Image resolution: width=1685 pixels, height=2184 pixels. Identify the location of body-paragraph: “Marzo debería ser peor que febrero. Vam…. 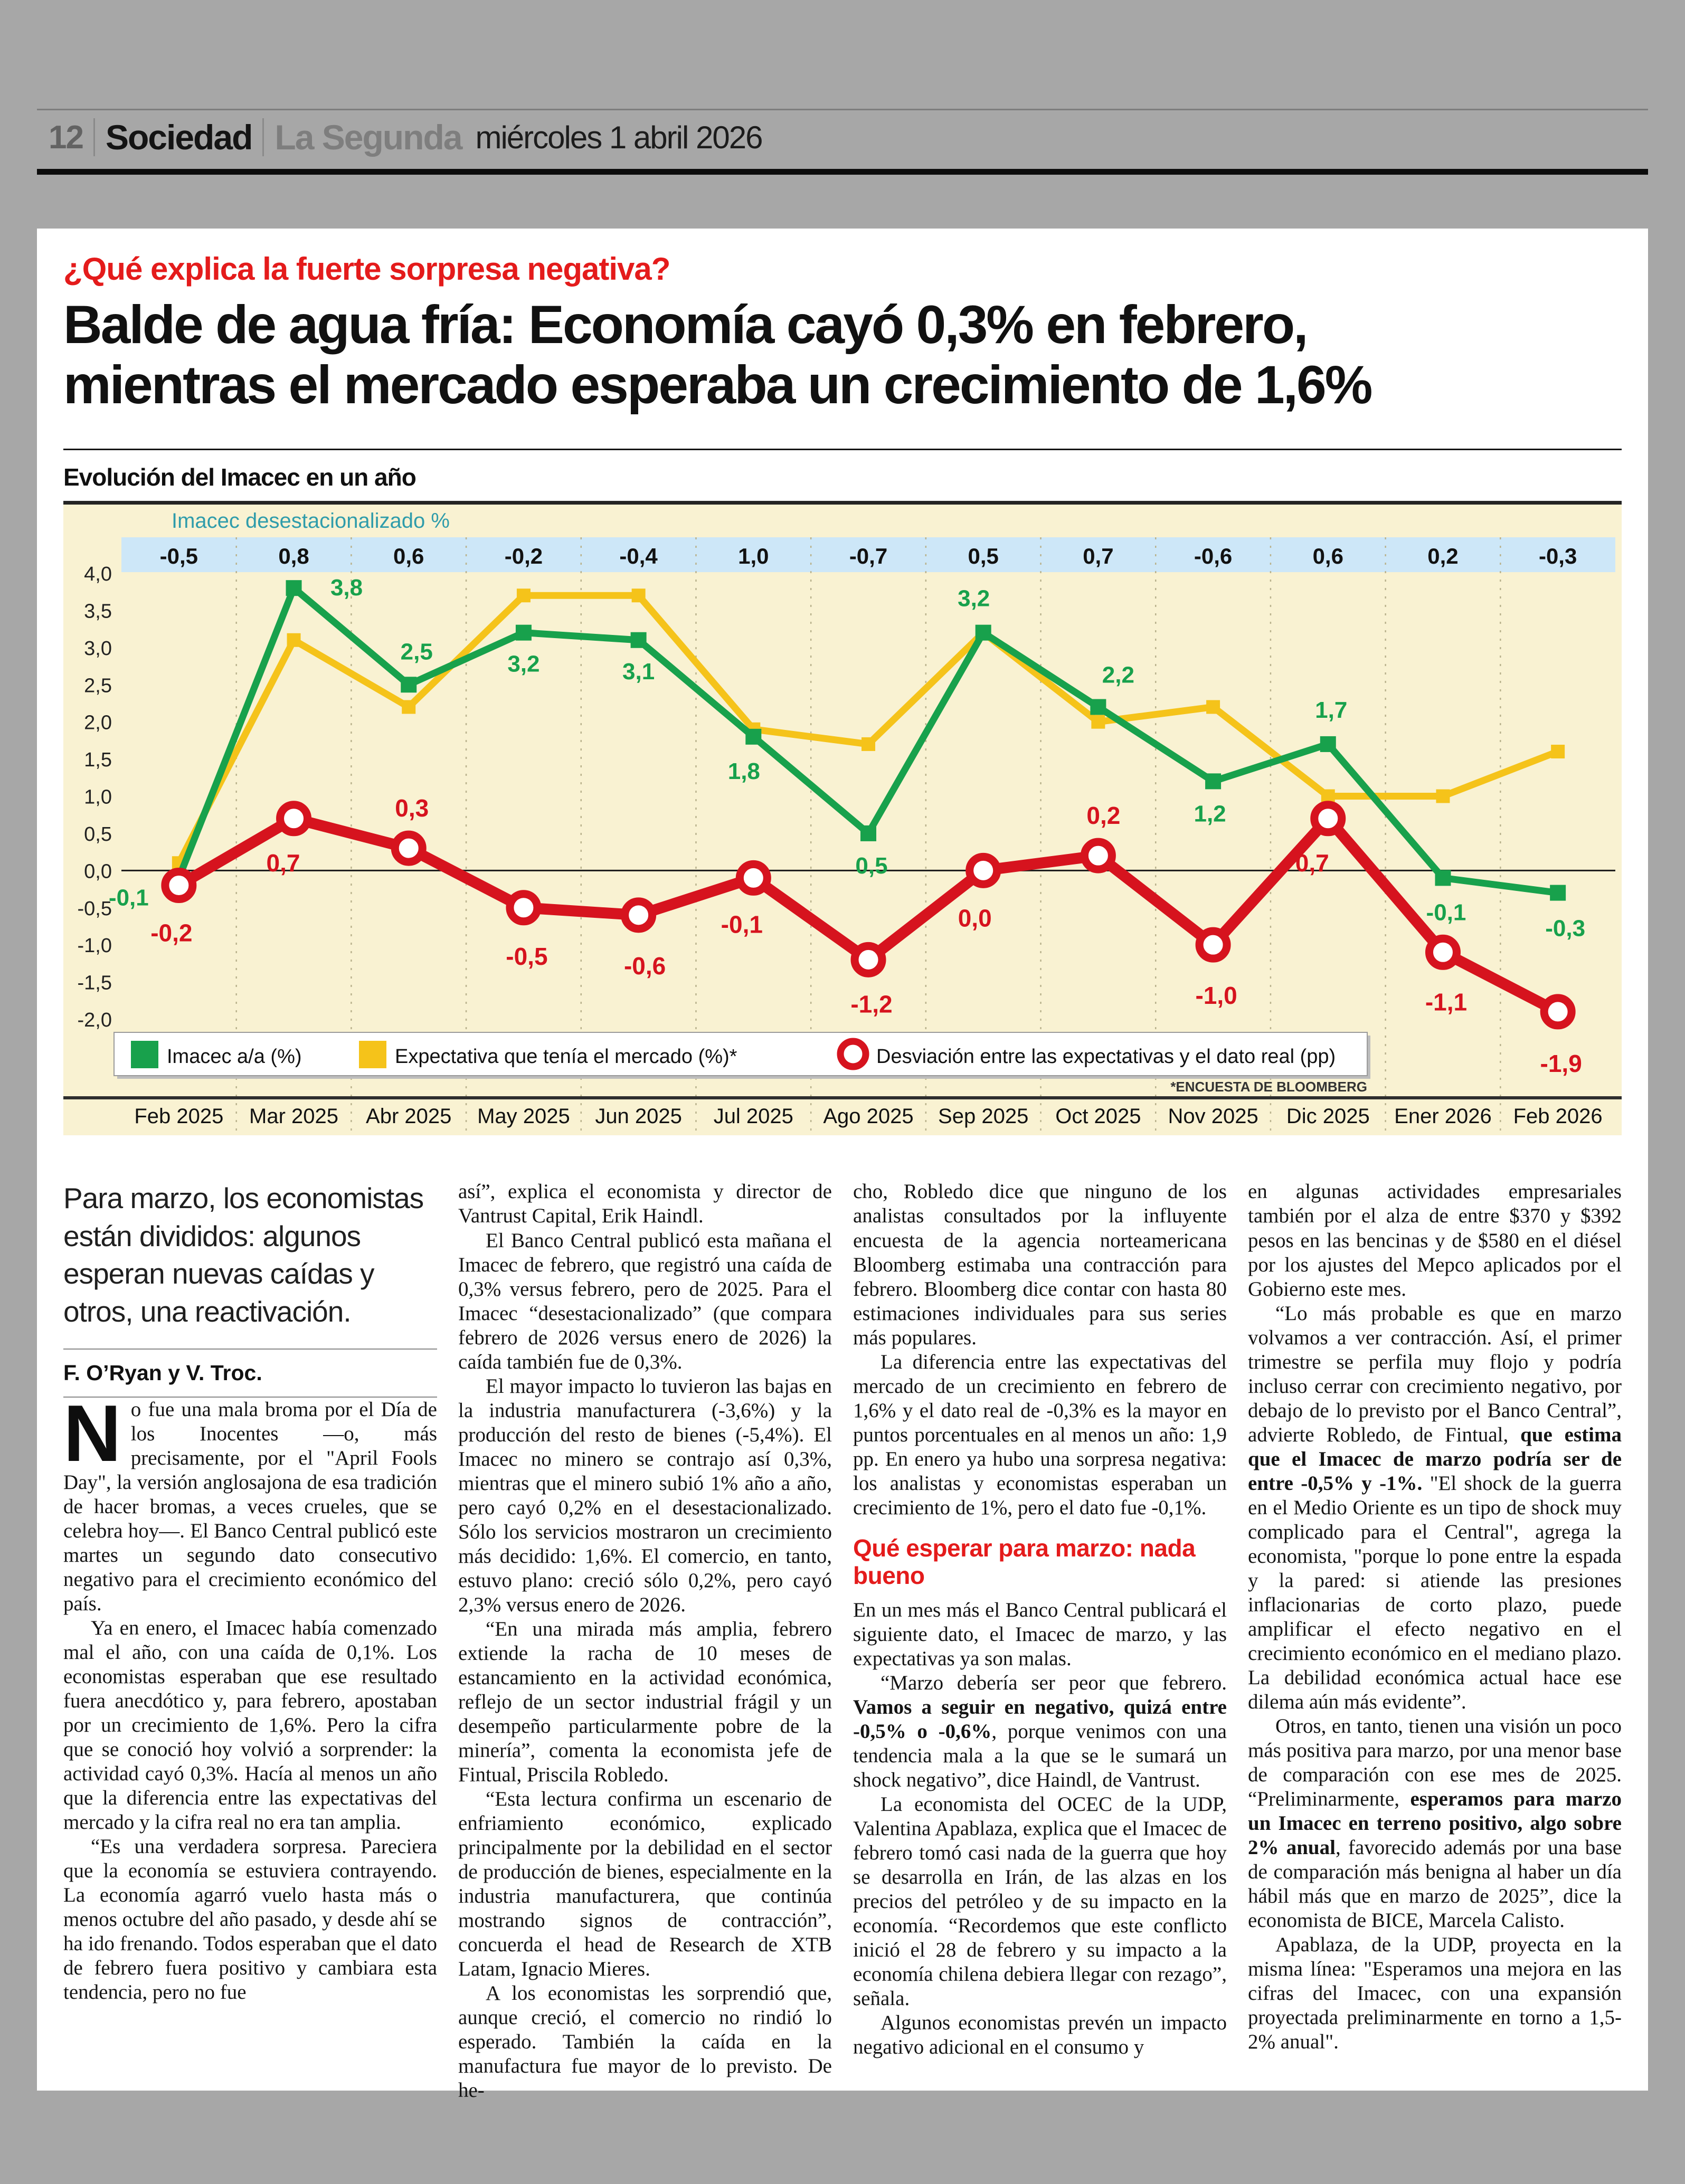
(1040, 1731).